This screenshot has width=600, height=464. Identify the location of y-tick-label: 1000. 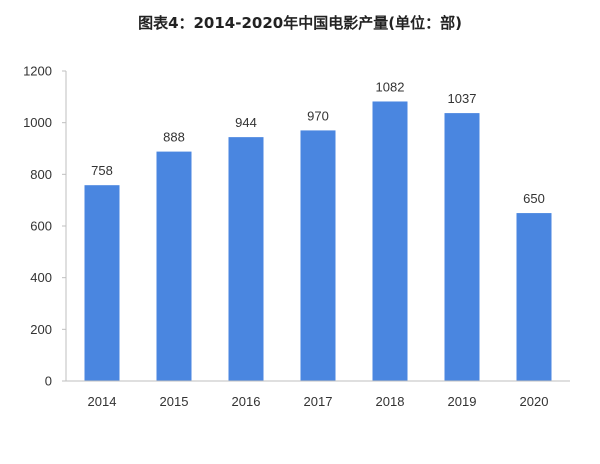
(37, 122).